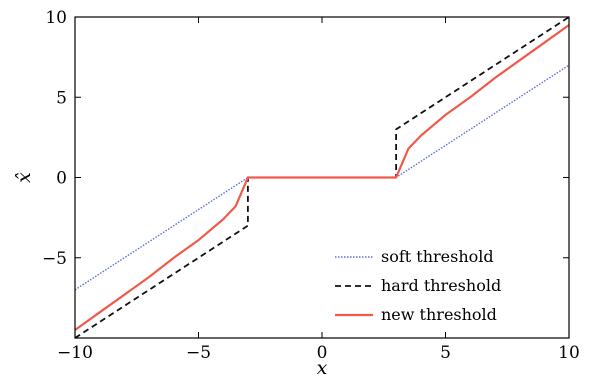  What do you see at coordinates (56, 18) in the screenshot?
I see `y-tick-label: 10` at bounding box center [56, 18].